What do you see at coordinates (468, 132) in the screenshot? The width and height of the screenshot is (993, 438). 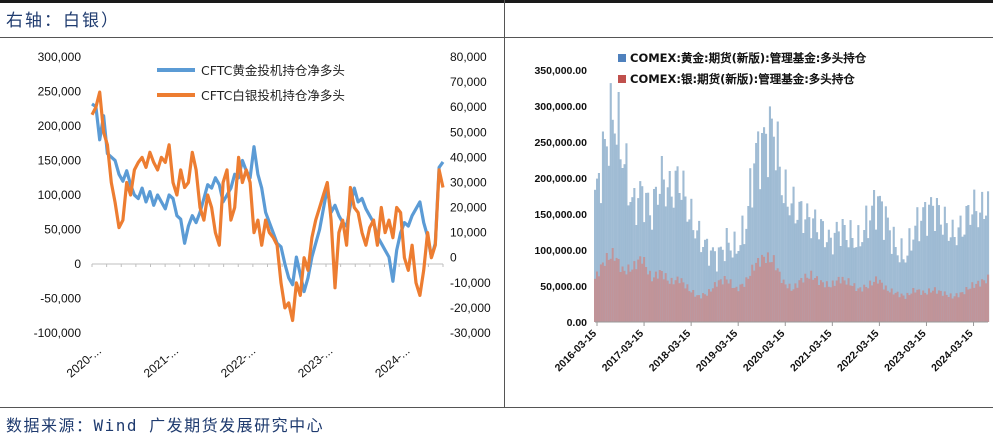 I see `right-axis-tick-label: 50,000` at bounding box center [468, 132].